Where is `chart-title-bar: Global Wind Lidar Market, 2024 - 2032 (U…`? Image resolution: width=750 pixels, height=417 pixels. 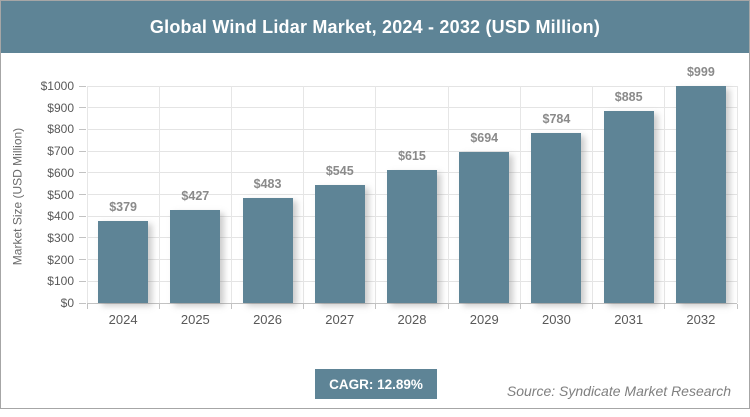
chart-title-bar: Global Wind Lidar Market, 2024 - 2032 (U… is located at coordinates (375, 27).